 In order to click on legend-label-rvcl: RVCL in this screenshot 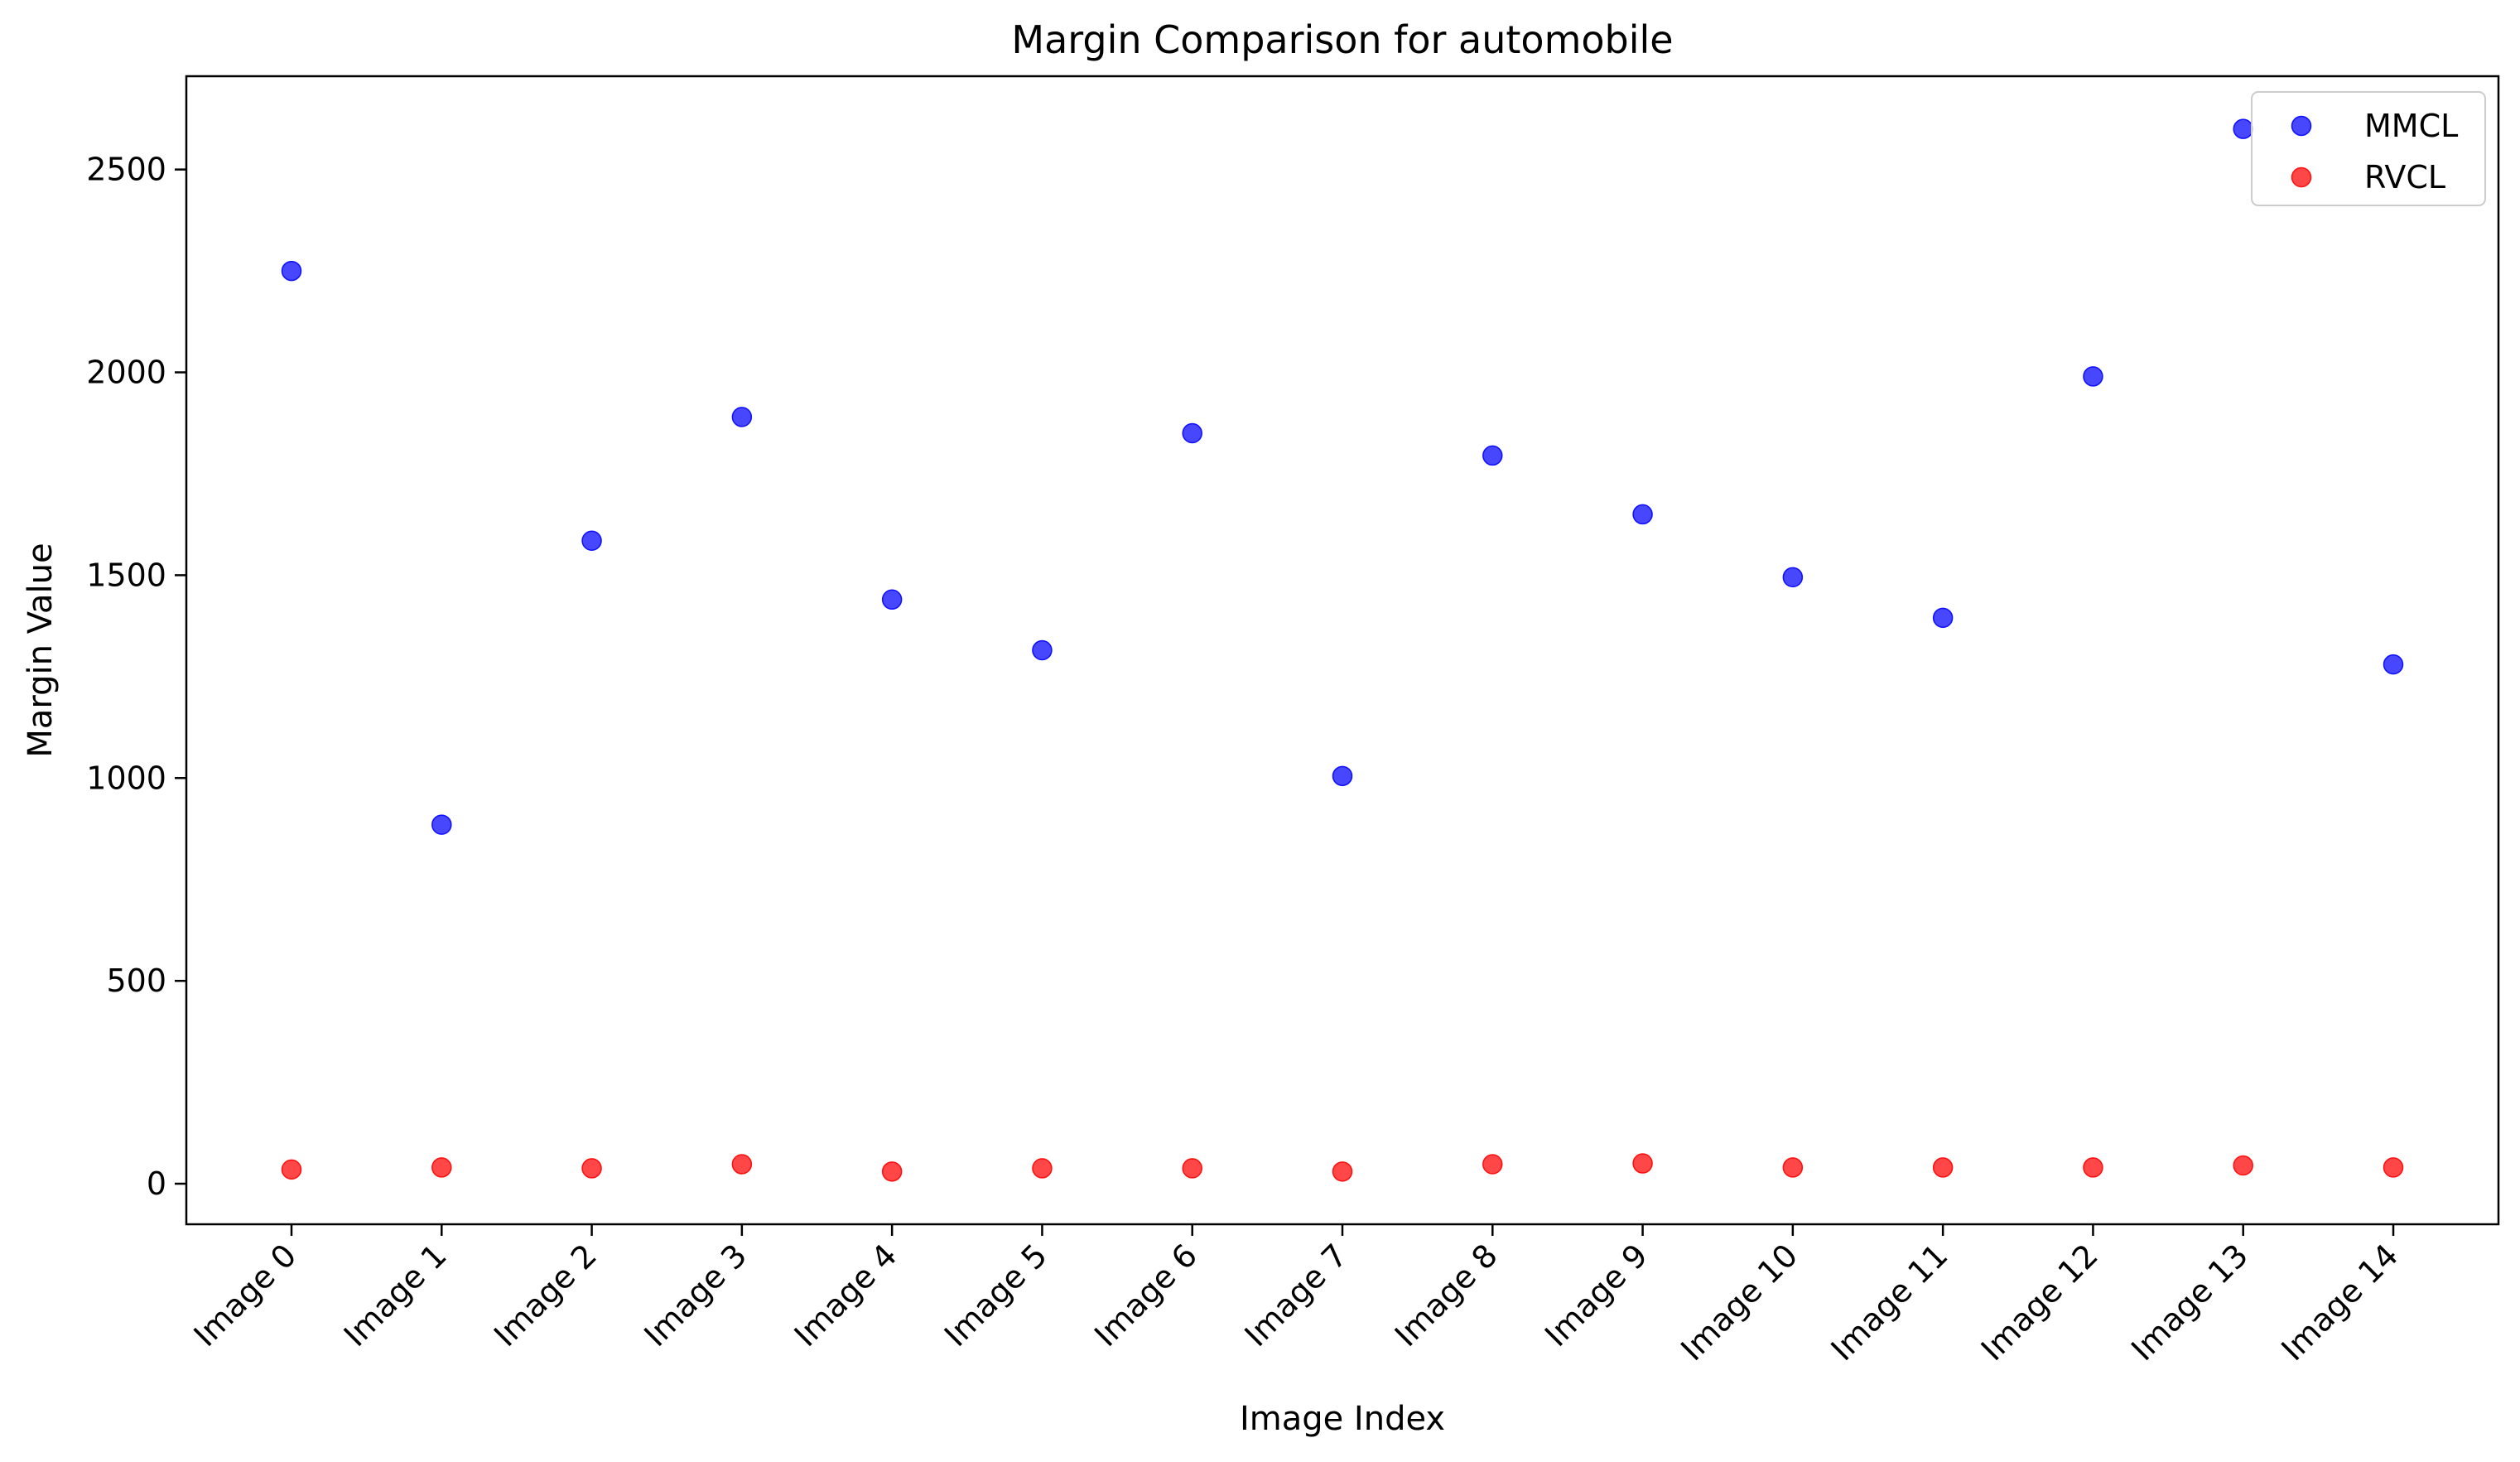, I will do `click(2404, 177)`.